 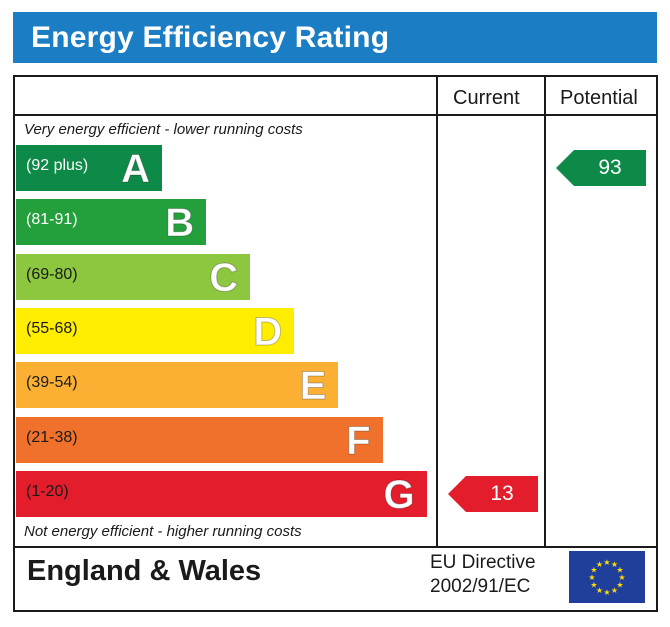 I want to click on band-letter: C, so click(x=224, y=277).